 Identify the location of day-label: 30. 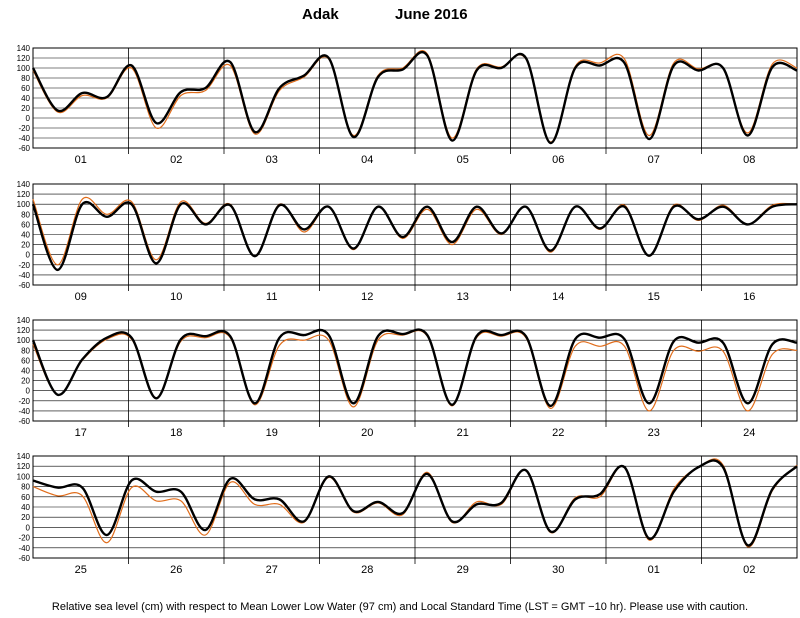
(558, 570).